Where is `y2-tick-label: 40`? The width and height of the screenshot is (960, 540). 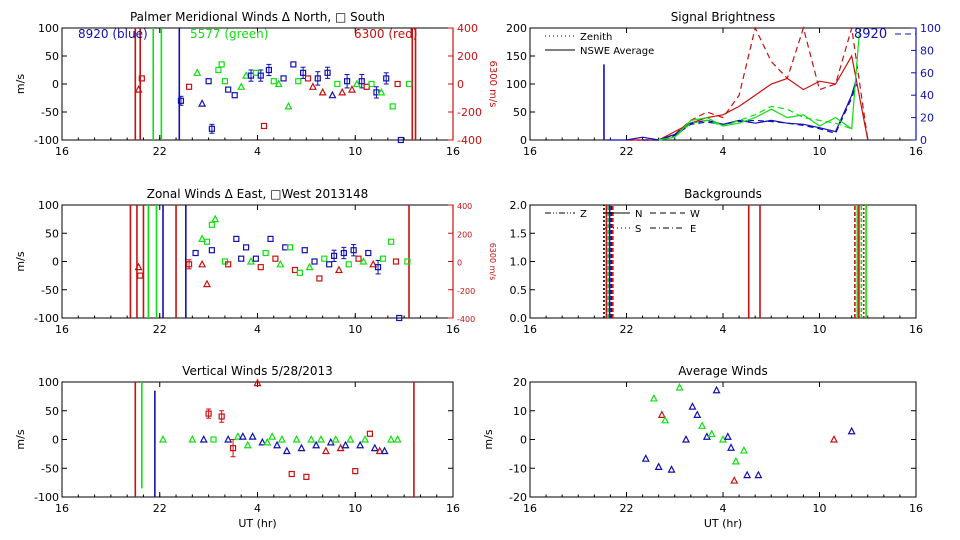
y2-tick-label: 40 is located at coordinates (927, 95).